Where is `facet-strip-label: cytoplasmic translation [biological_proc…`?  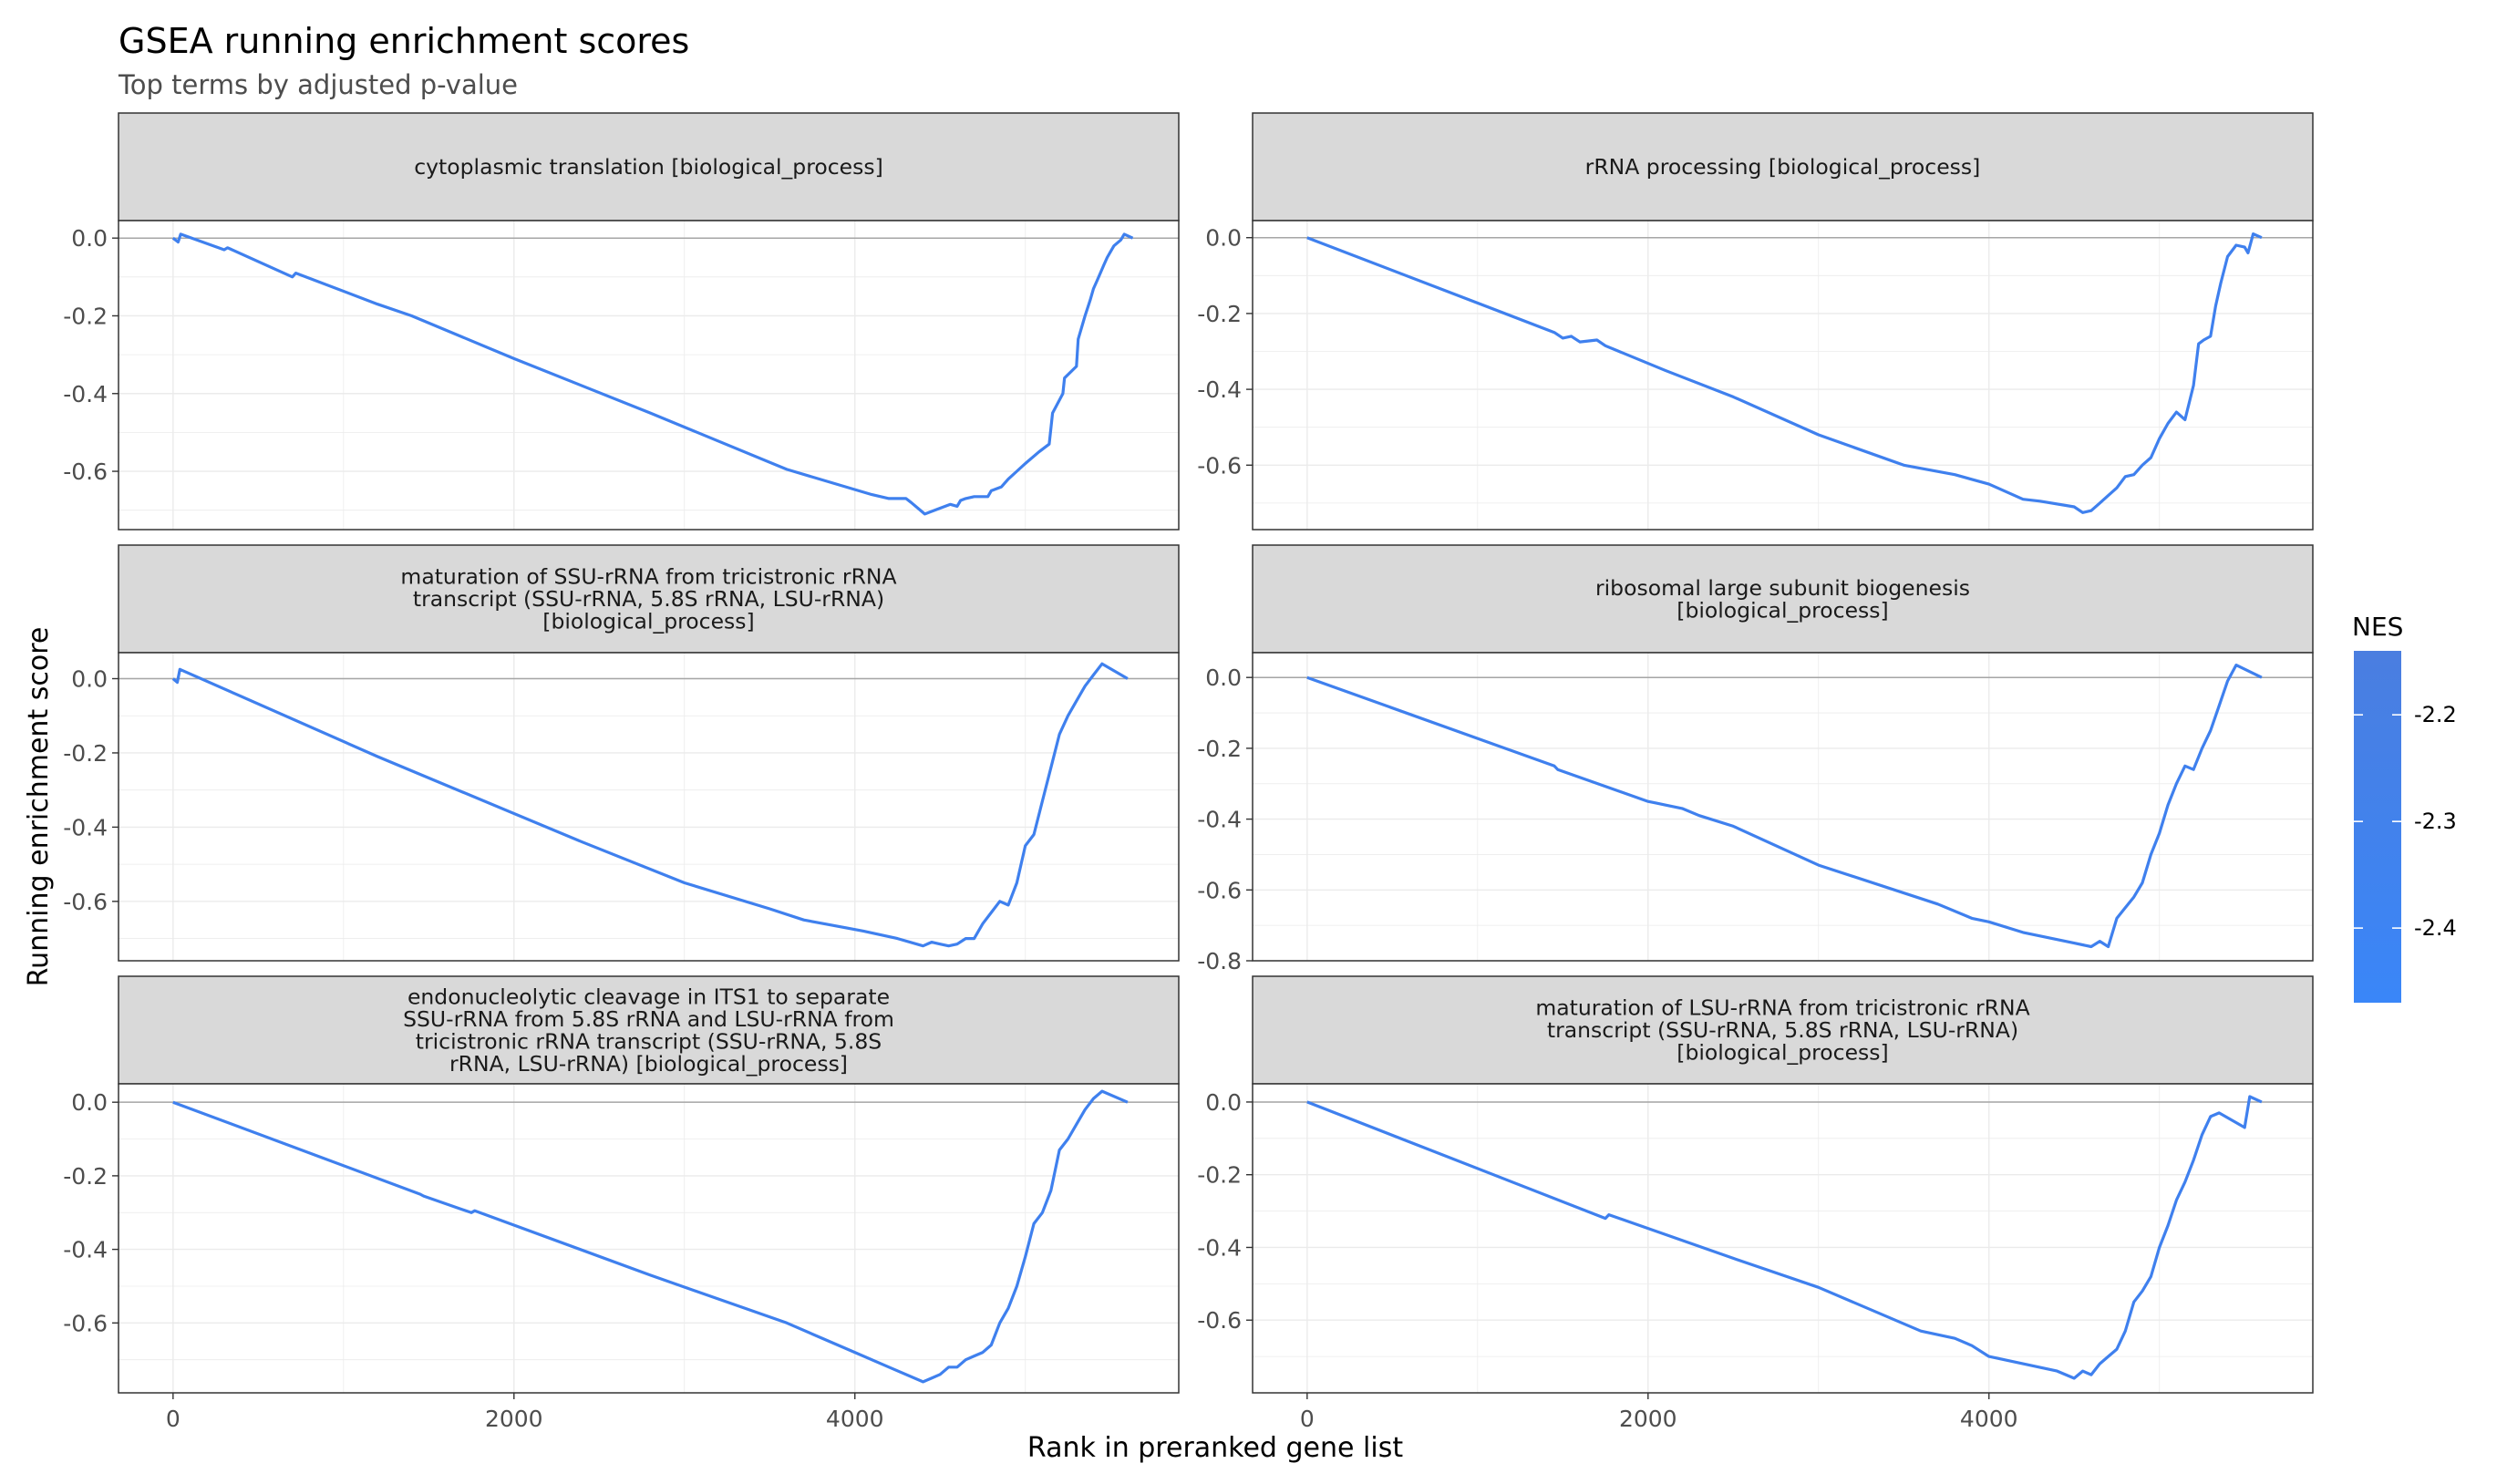 facet-strip-label: cytoplasmic translation [biological_proc… is located at coordinates (648, 167).